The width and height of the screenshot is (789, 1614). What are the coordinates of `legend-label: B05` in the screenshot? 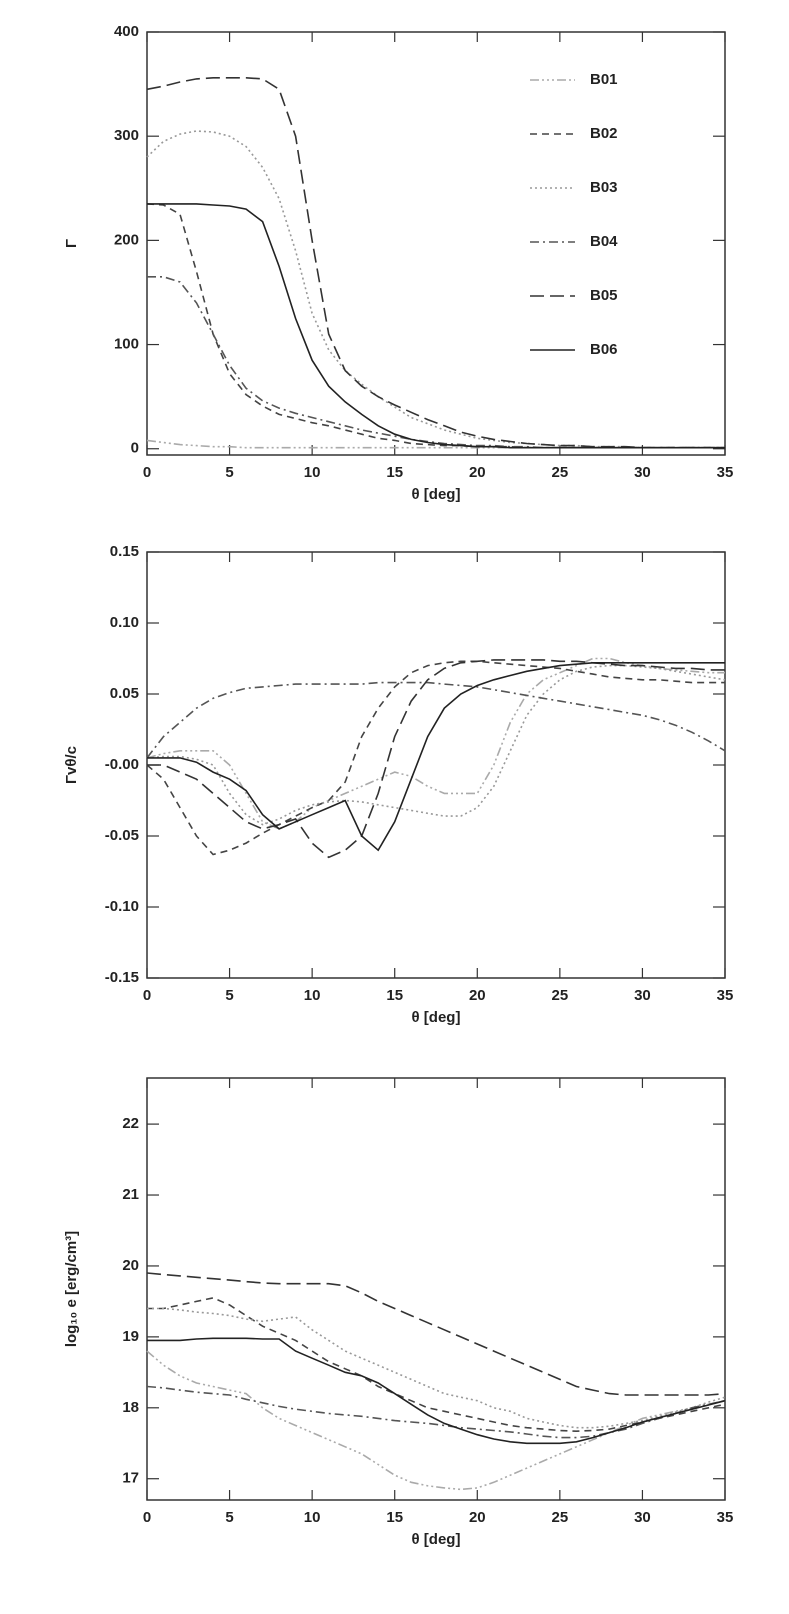 It's located at (604, 295).